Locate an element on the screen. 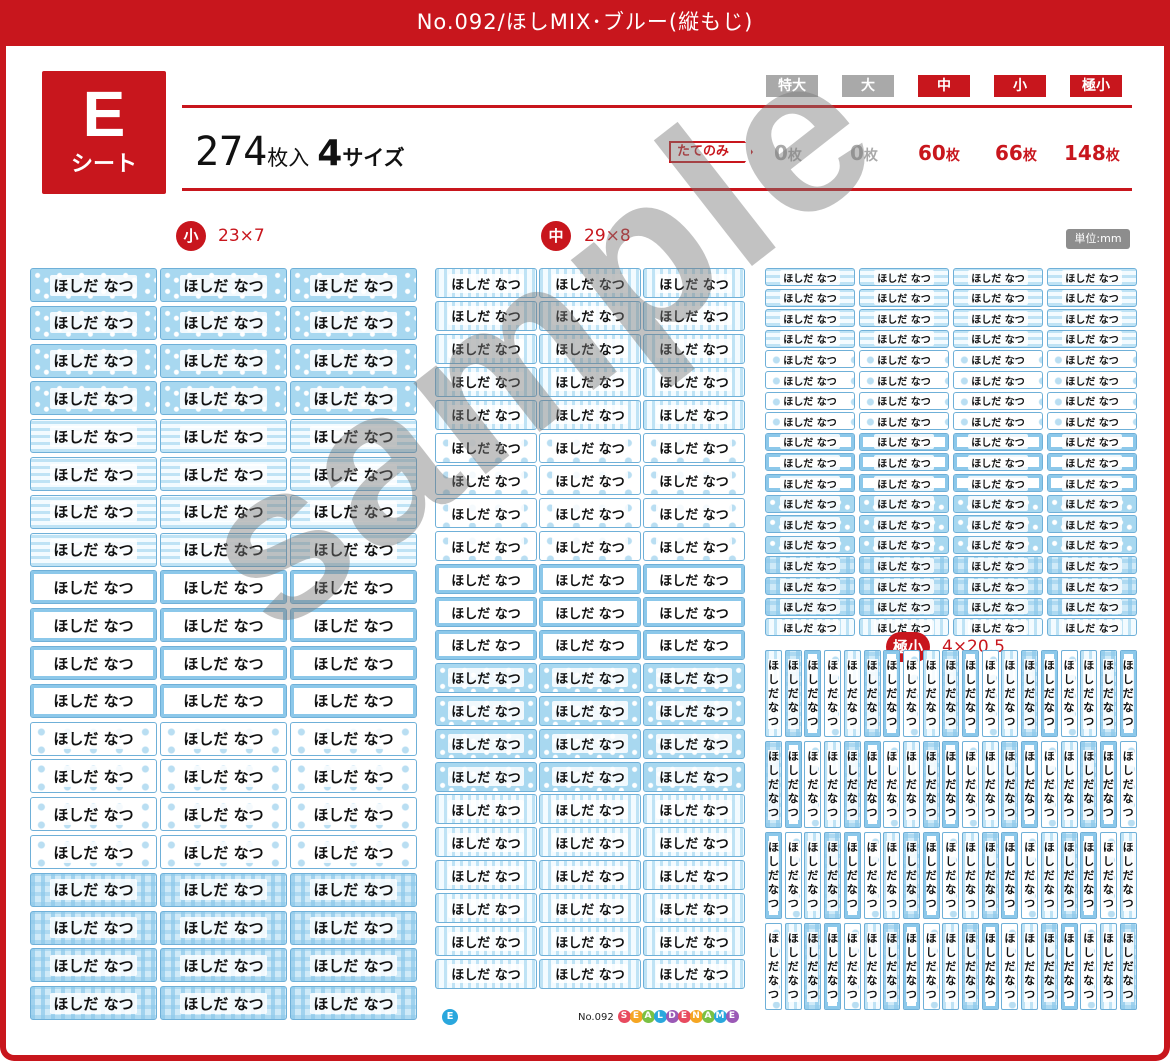 Image resolution: width=1170 pixels, height=1061 pixels. size-number: 4 is located at coordinates (330, 153).